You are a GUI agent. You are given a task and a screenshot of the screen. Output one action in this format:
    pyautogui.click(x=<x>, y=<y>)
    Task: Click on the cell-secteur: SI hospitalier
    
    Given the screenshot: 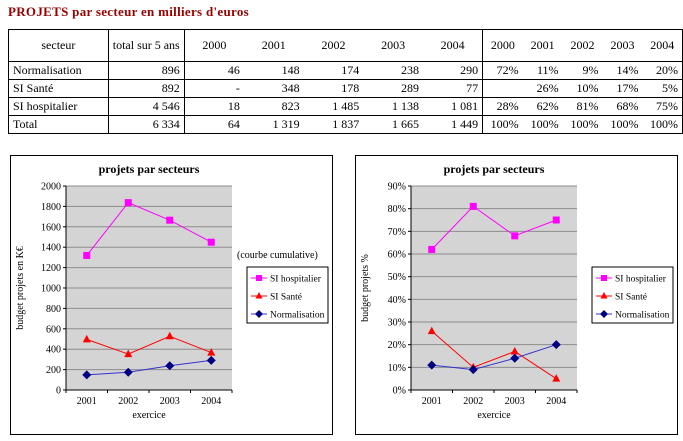 What is the action you would take?
    pyautogui.click(x=58, y=106)
    